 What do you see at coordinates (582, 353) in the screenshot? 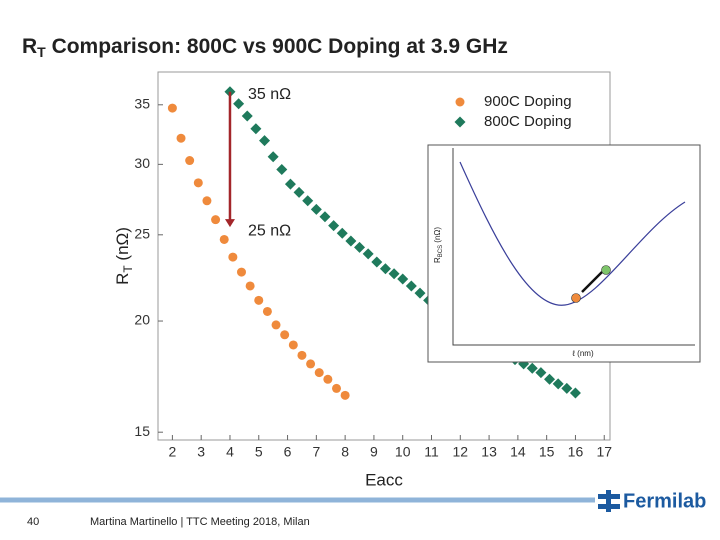
I see `inset-x-label: ℓ (nm)` at bounding box center [582, 353].